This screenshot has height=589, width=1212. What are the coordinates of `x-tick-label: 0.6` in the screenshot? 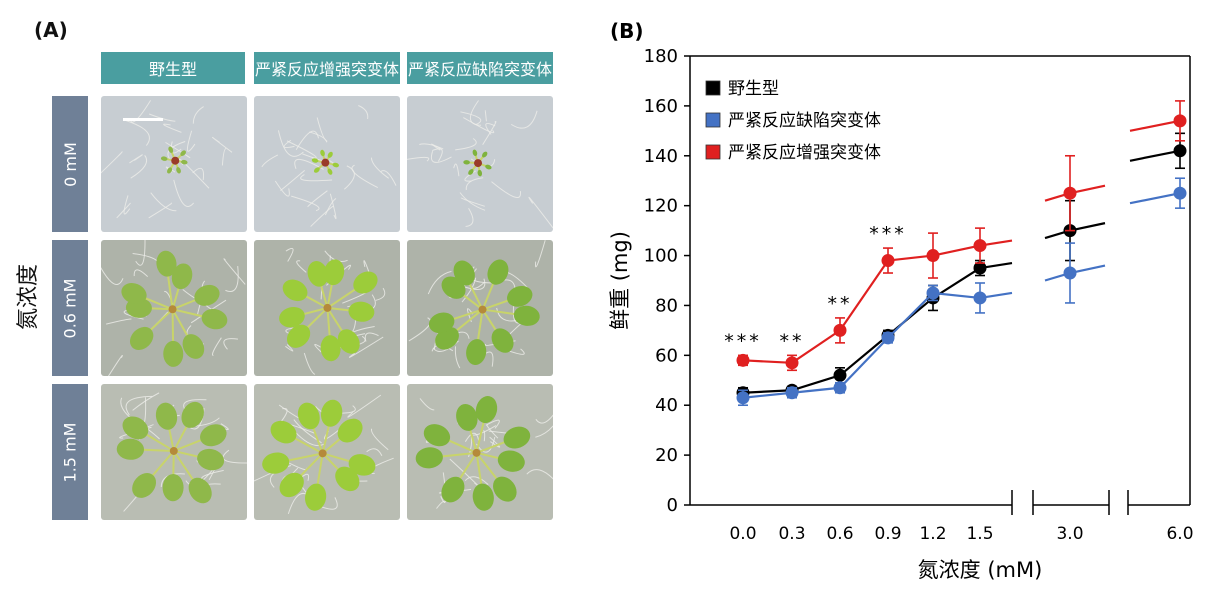 It's located at (839, 534).